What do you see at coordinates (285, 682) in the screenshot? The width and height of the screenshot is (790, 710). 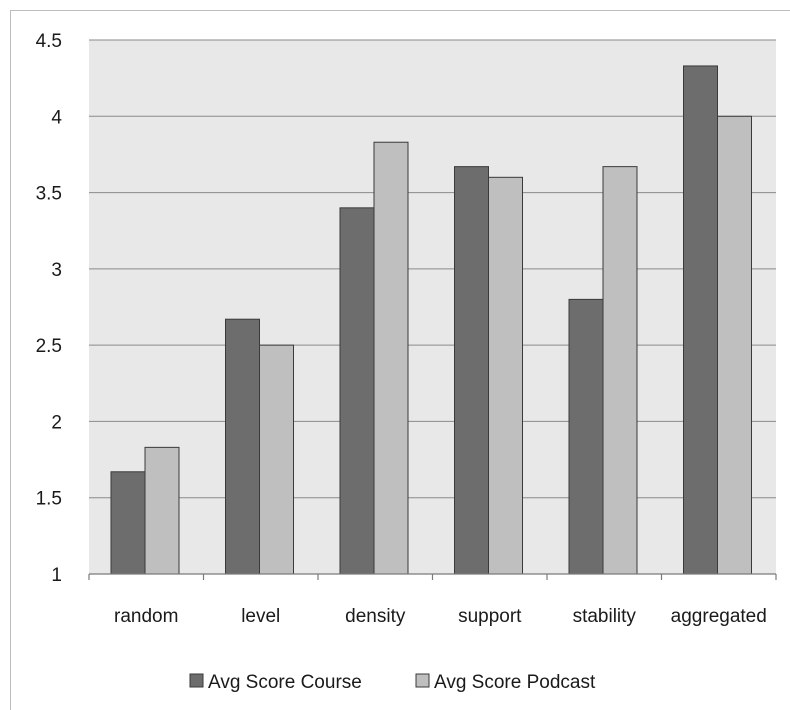 I see `legend-label-course: Avg Score Course` at bounding box center [285, 682].